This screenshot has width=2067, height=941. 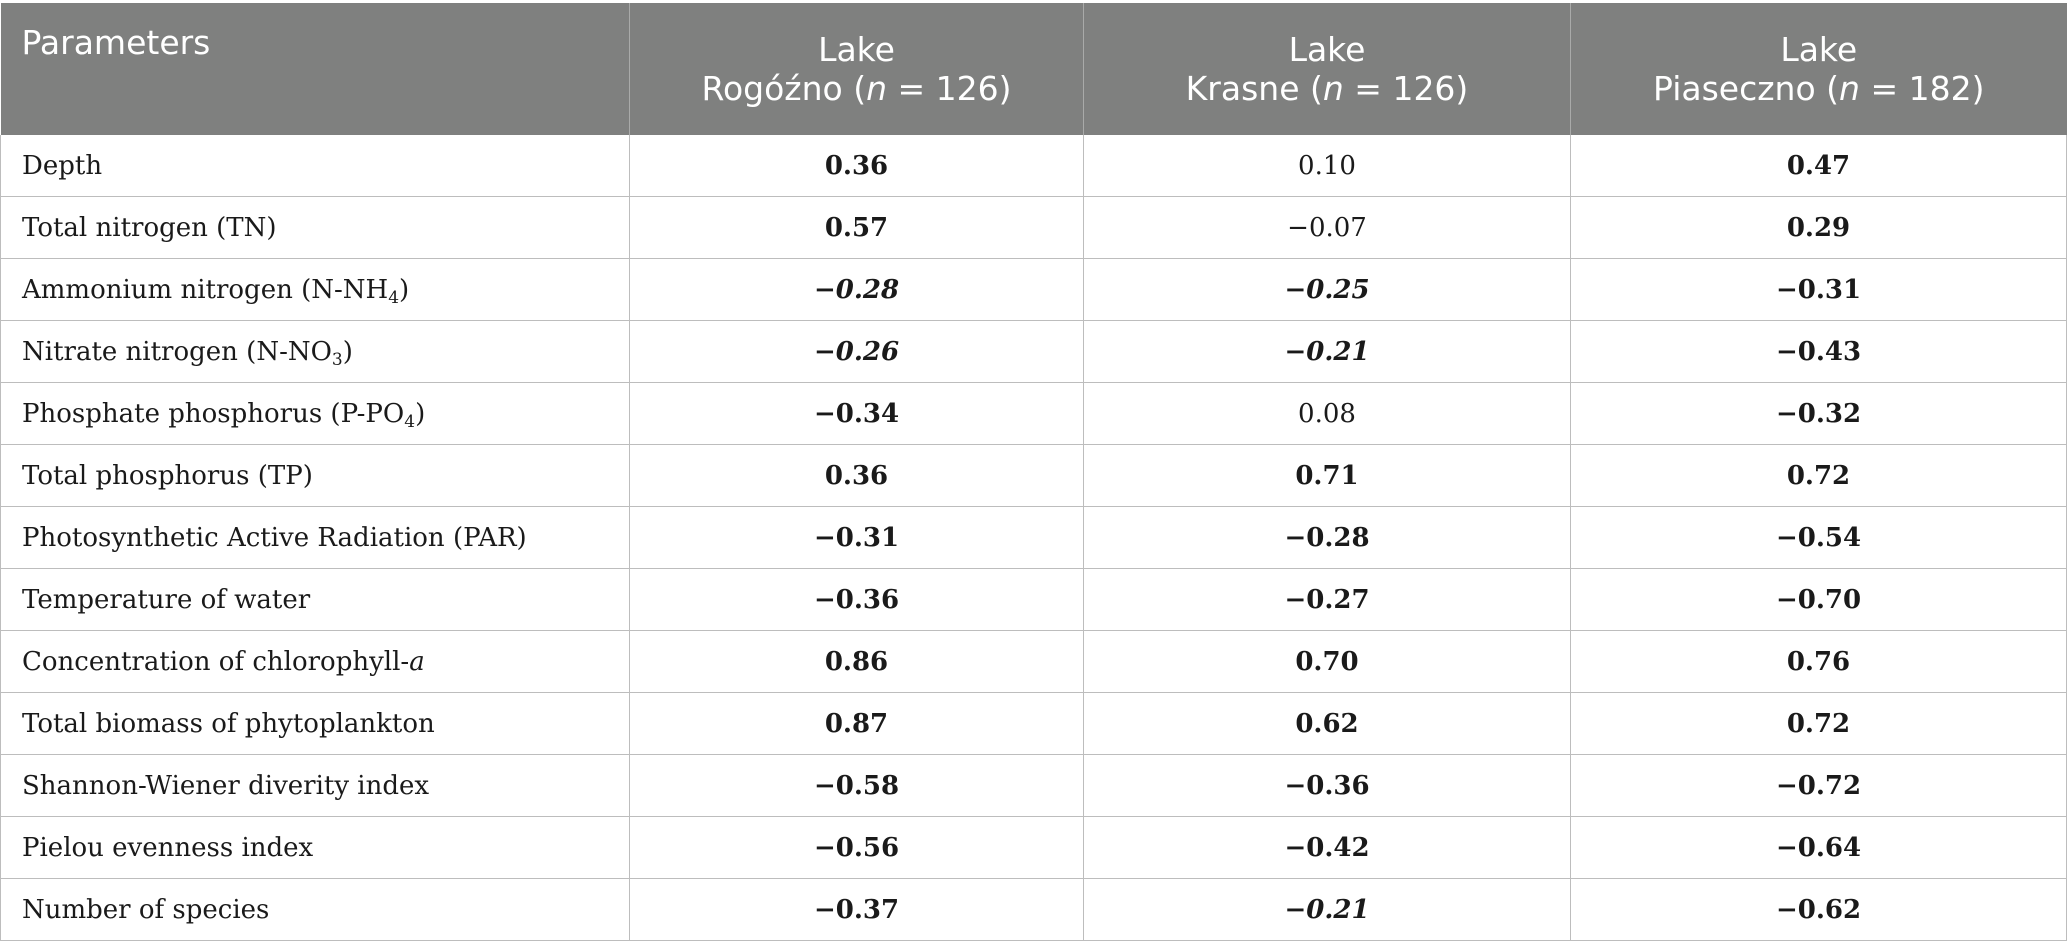 I want to click on table-row: Temperature of water −0.36 −0.27 −0.70, so click(x=1033, y=599).